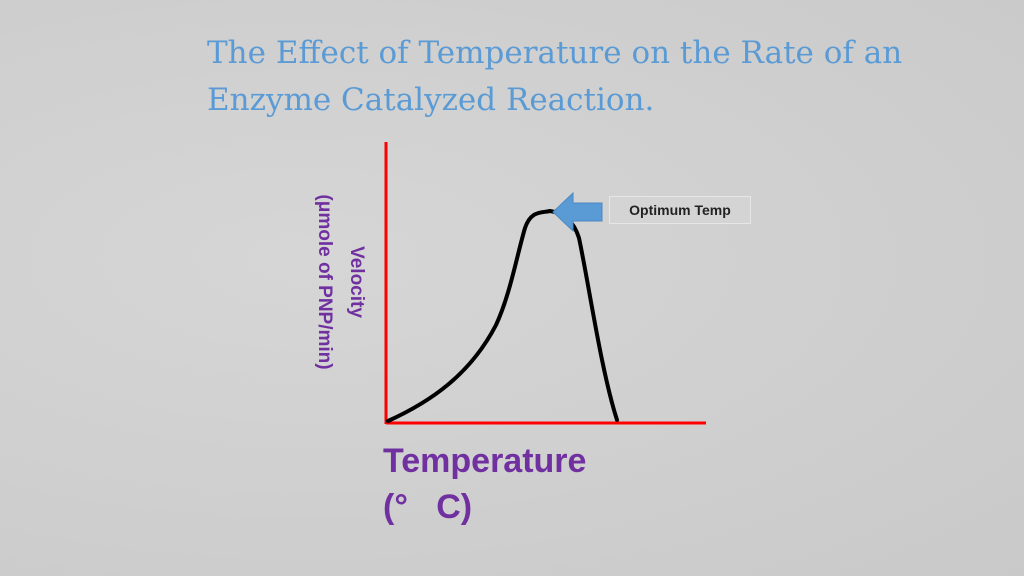  Describe the element at coordinates (356, 282) in the screenshot. I see `y-axis-label-line-1: Velocity` at that location.